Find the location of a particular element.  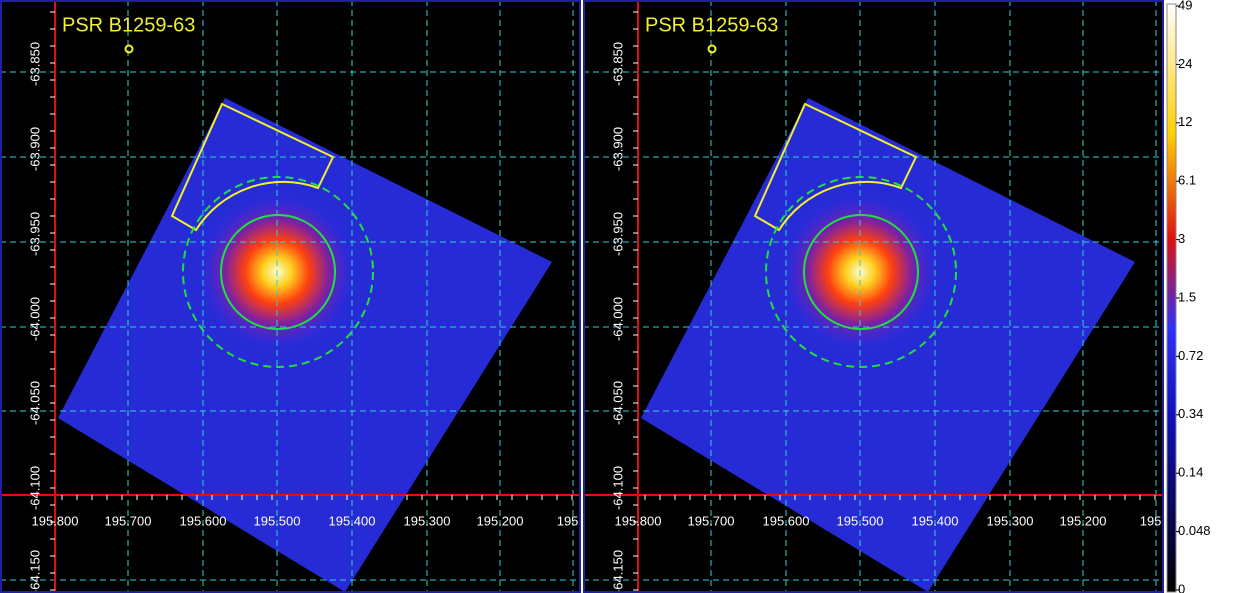

colorbar-label: 0.72 is located at coordinates (1190, 355).